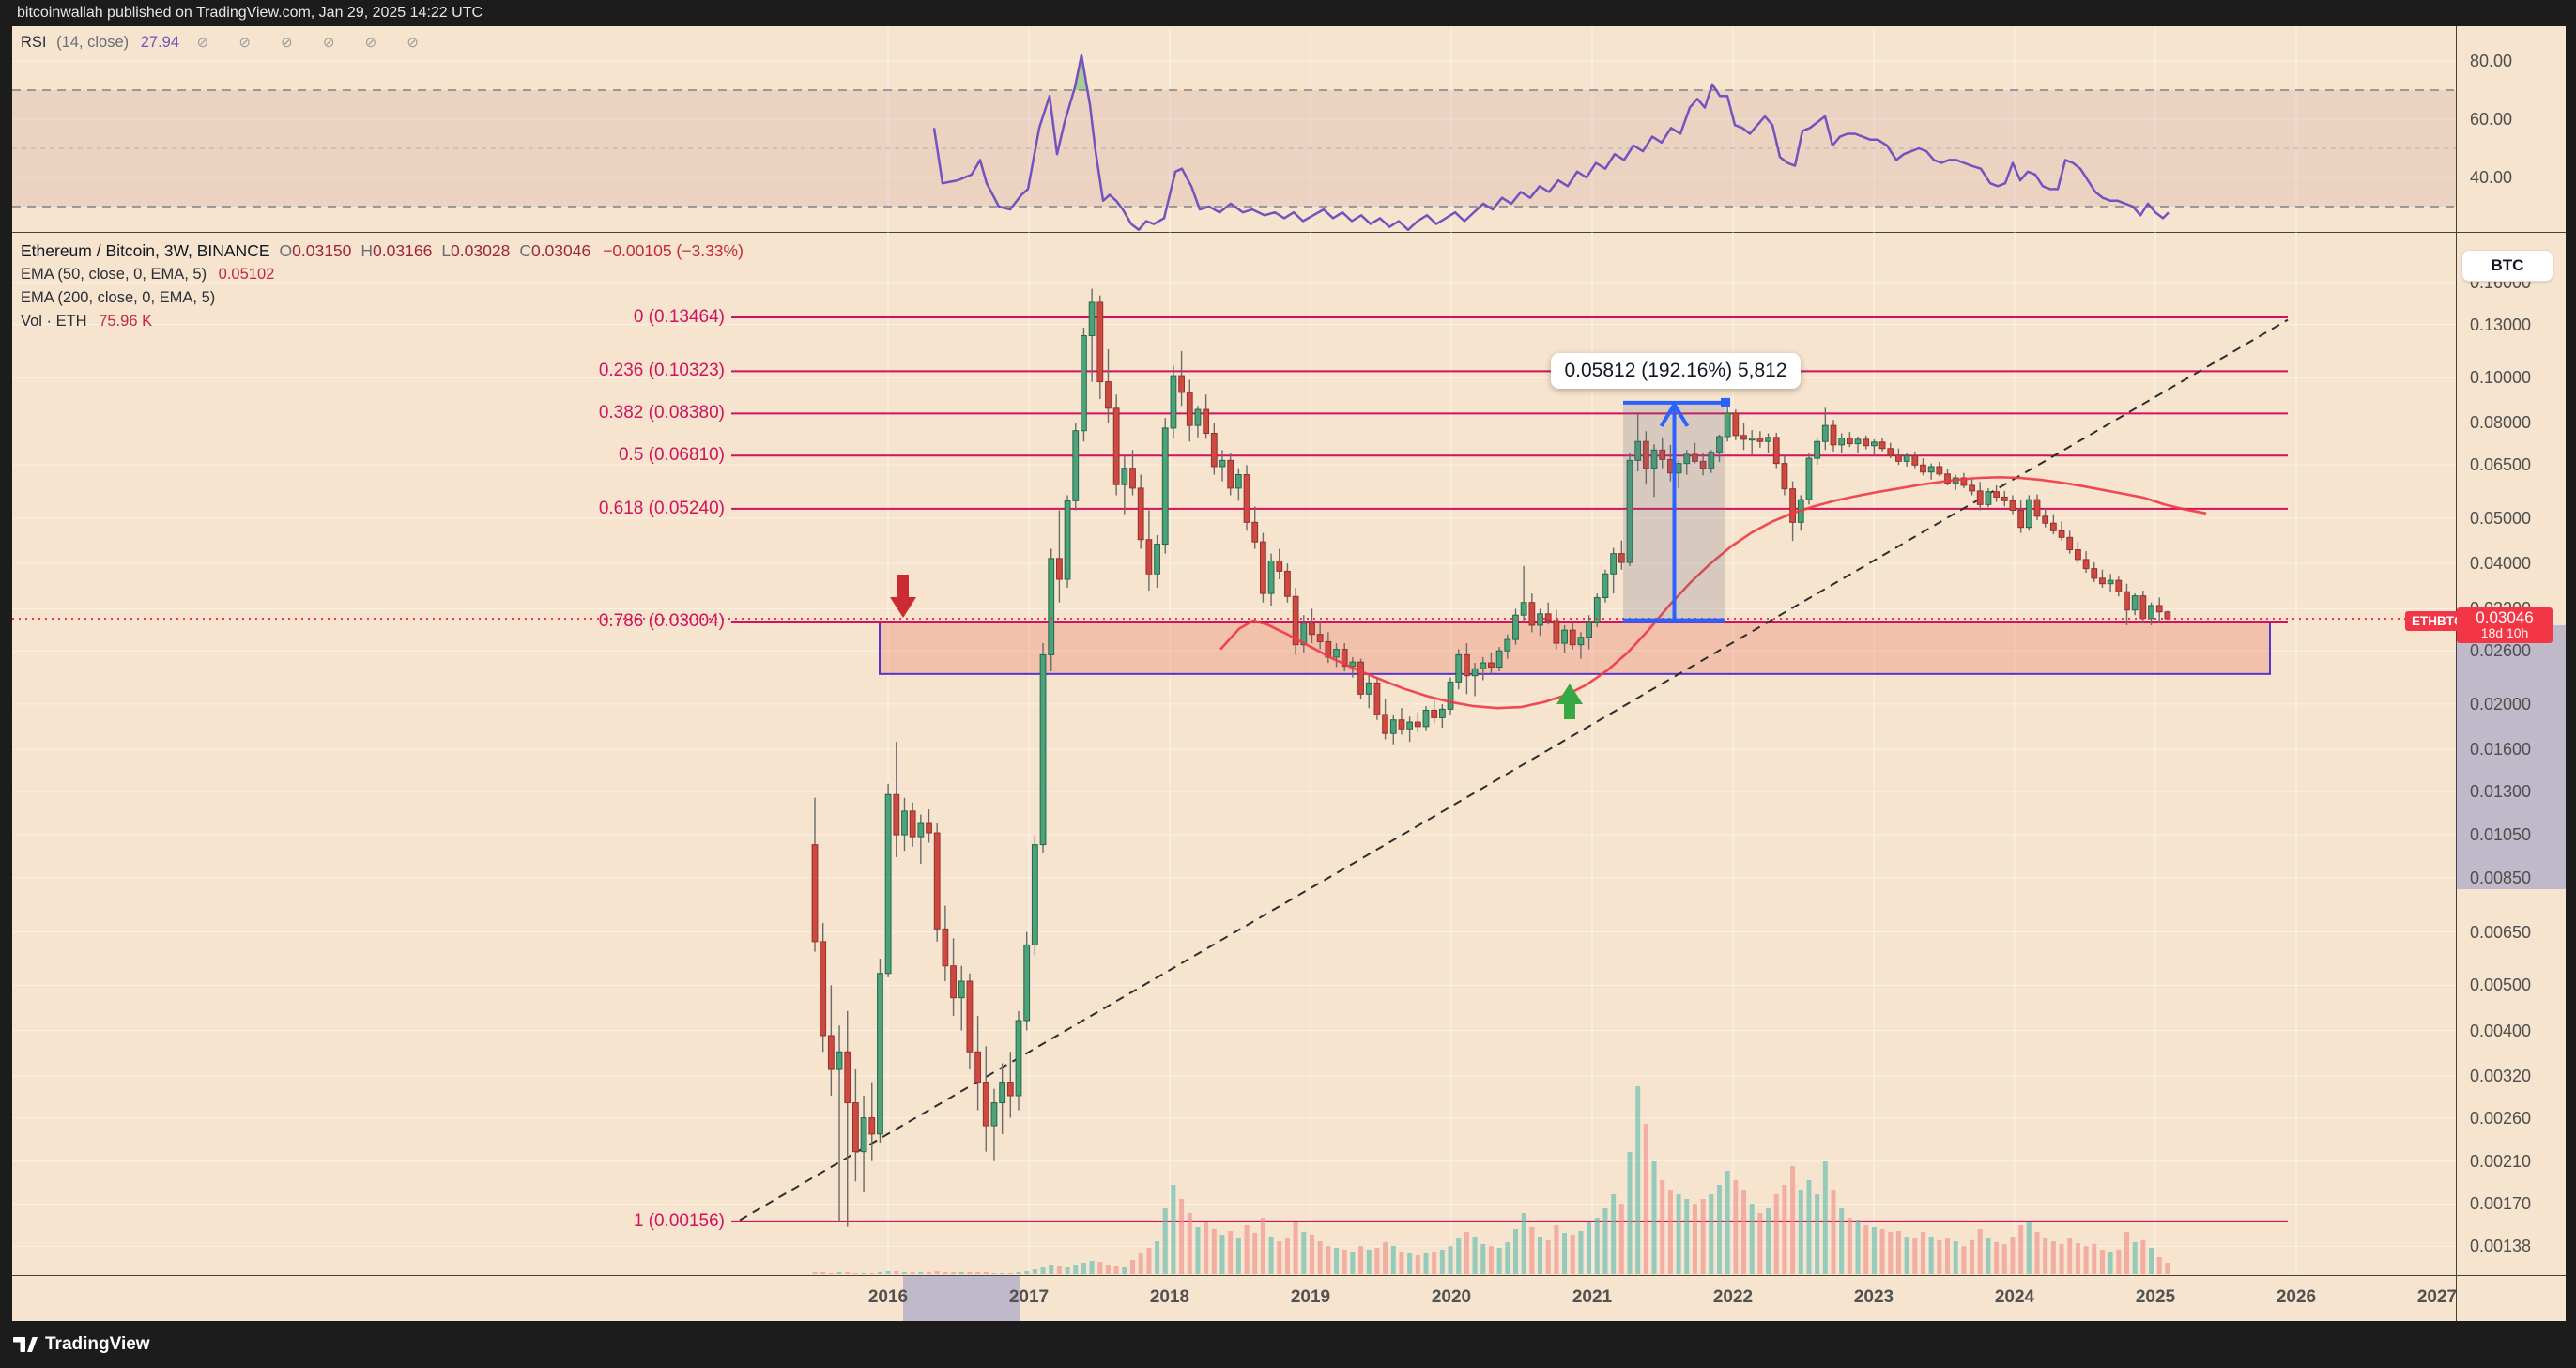  What do you see at coordinates (314, 43) in the screenshot?
I see `hidden-value-icons: ⊘ ⊘ ⊘ ⊘ ⊘ ⊘` at bounding box center [314, 43].